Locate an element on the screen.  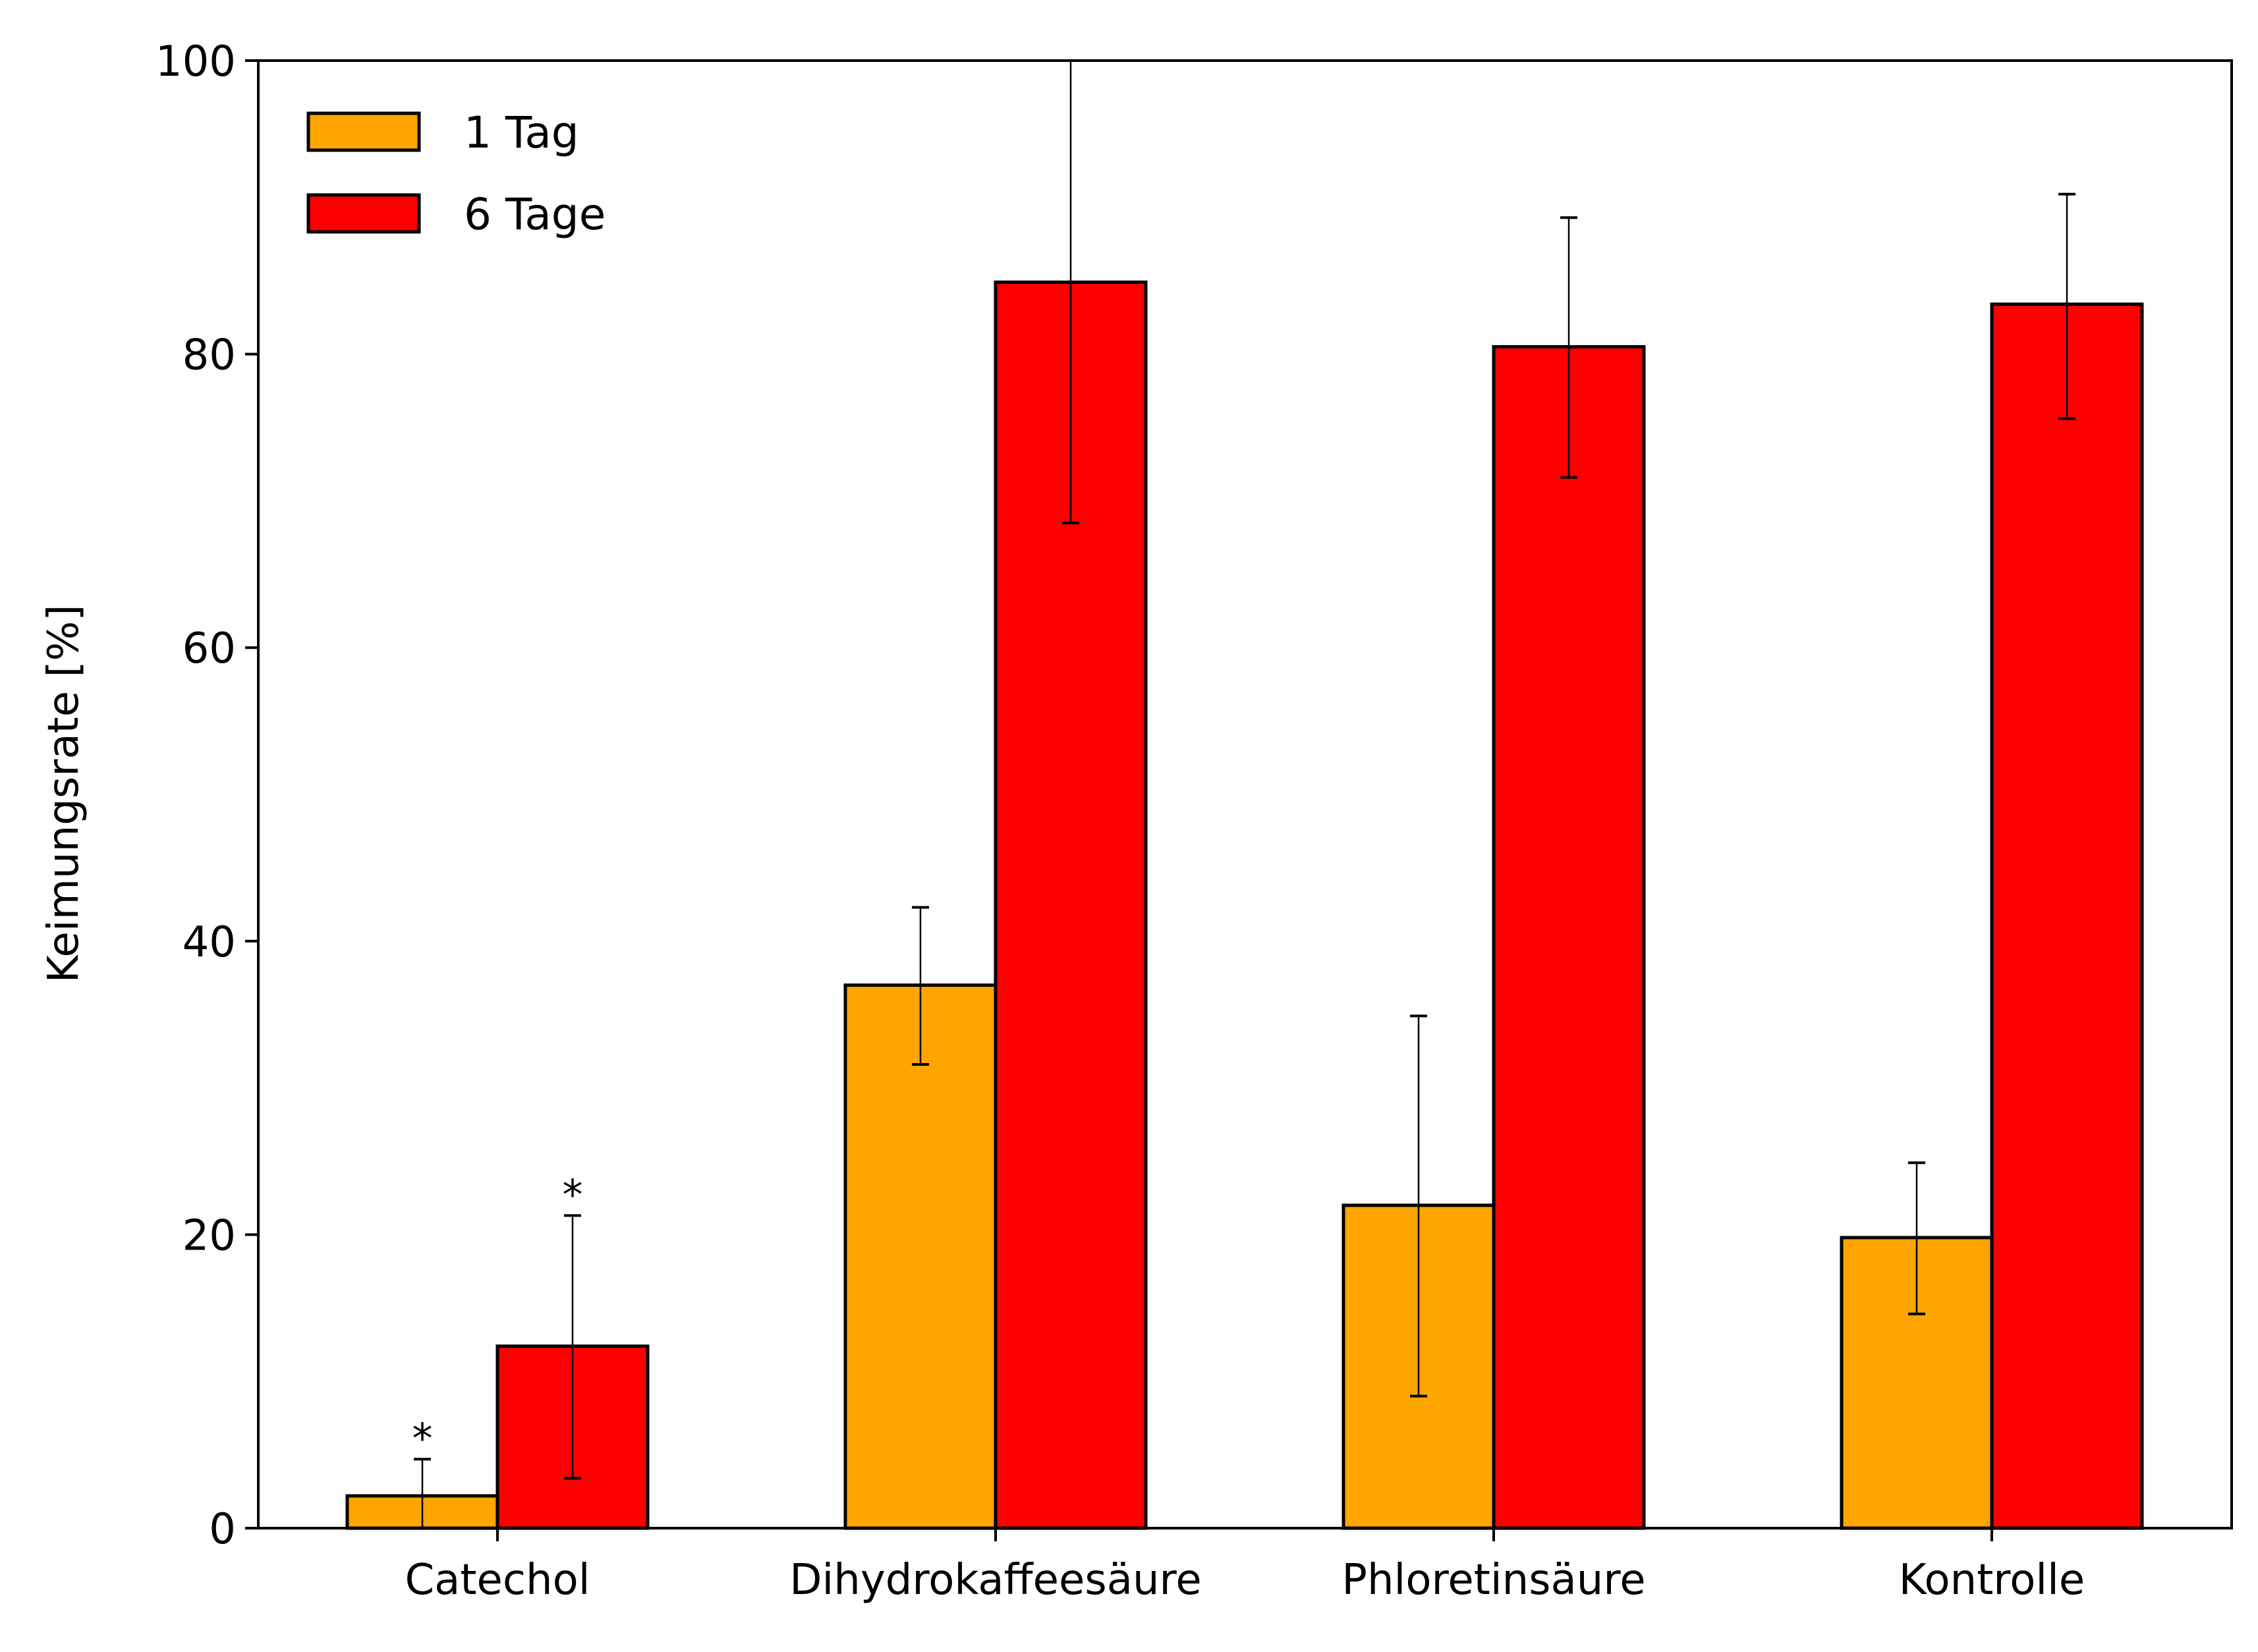
y-axis: 0 20 40 60 80 100 is located at coordinates (206, 796).